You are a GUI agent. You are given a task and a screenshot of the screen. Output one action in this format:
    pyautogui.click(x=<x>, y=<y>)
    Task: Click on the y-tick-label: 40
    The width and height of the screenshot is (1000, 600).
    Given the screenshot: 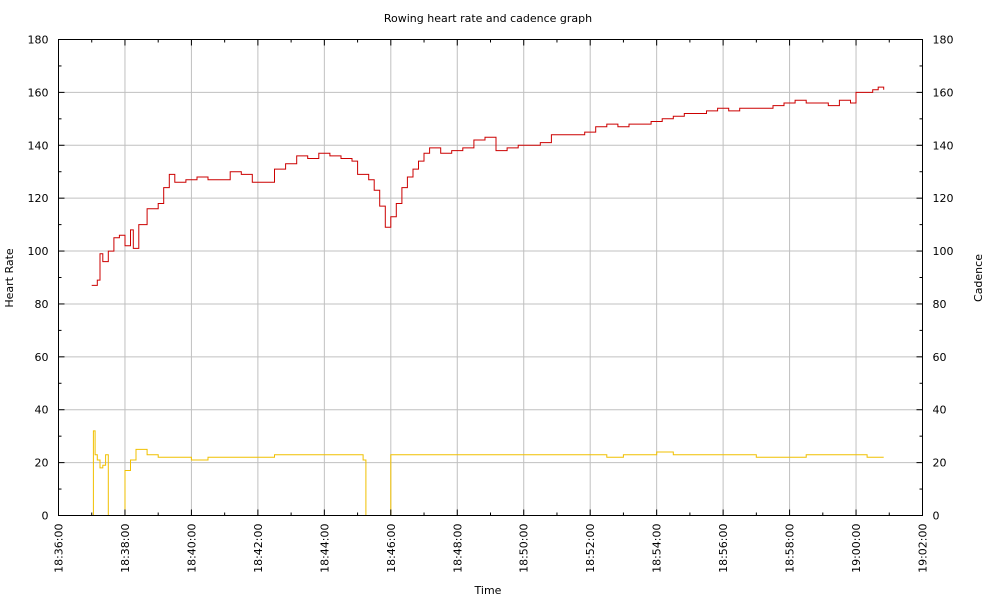 What is the action you would take?
    pyautogui.click(x=42, y=410)
    